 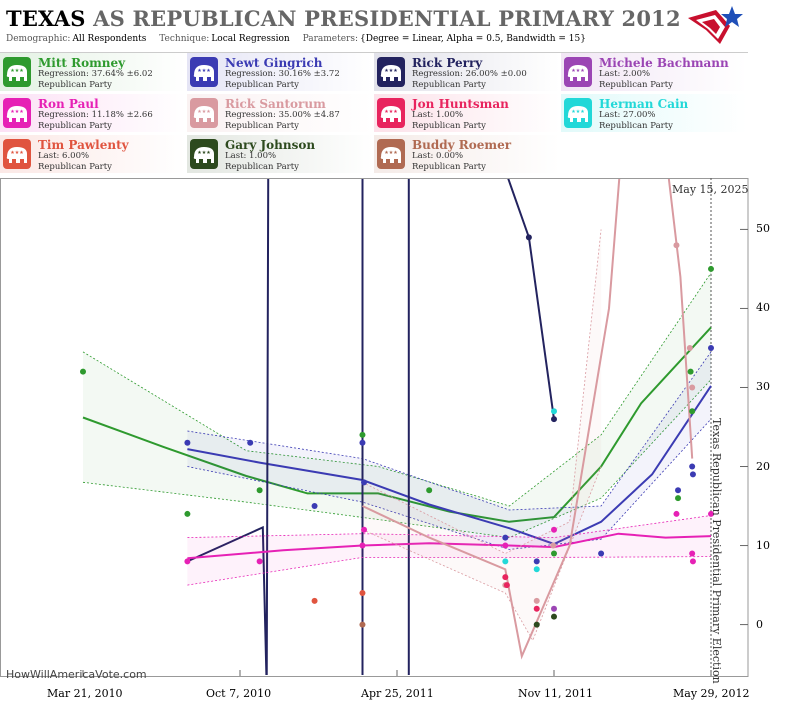 I want to click on candidate-name: Jon Huntsman, so click(x=460, y=104).